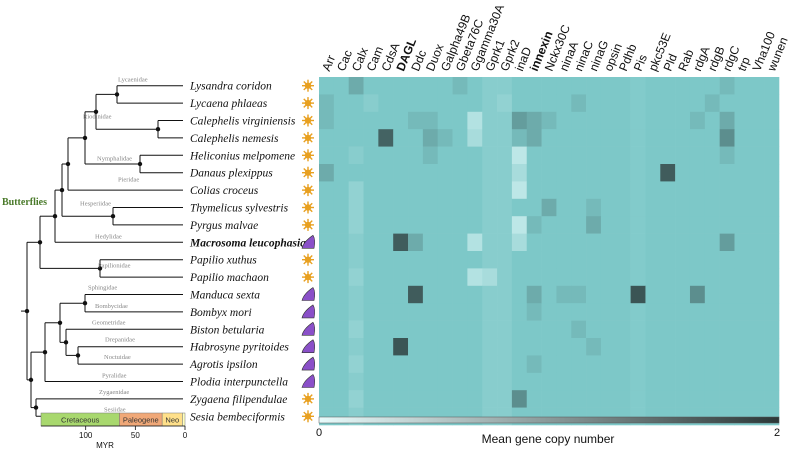  What do you see at coordinates (184, 419) in the screenshot?
I see `period-box` at bounding box center [184, 419].